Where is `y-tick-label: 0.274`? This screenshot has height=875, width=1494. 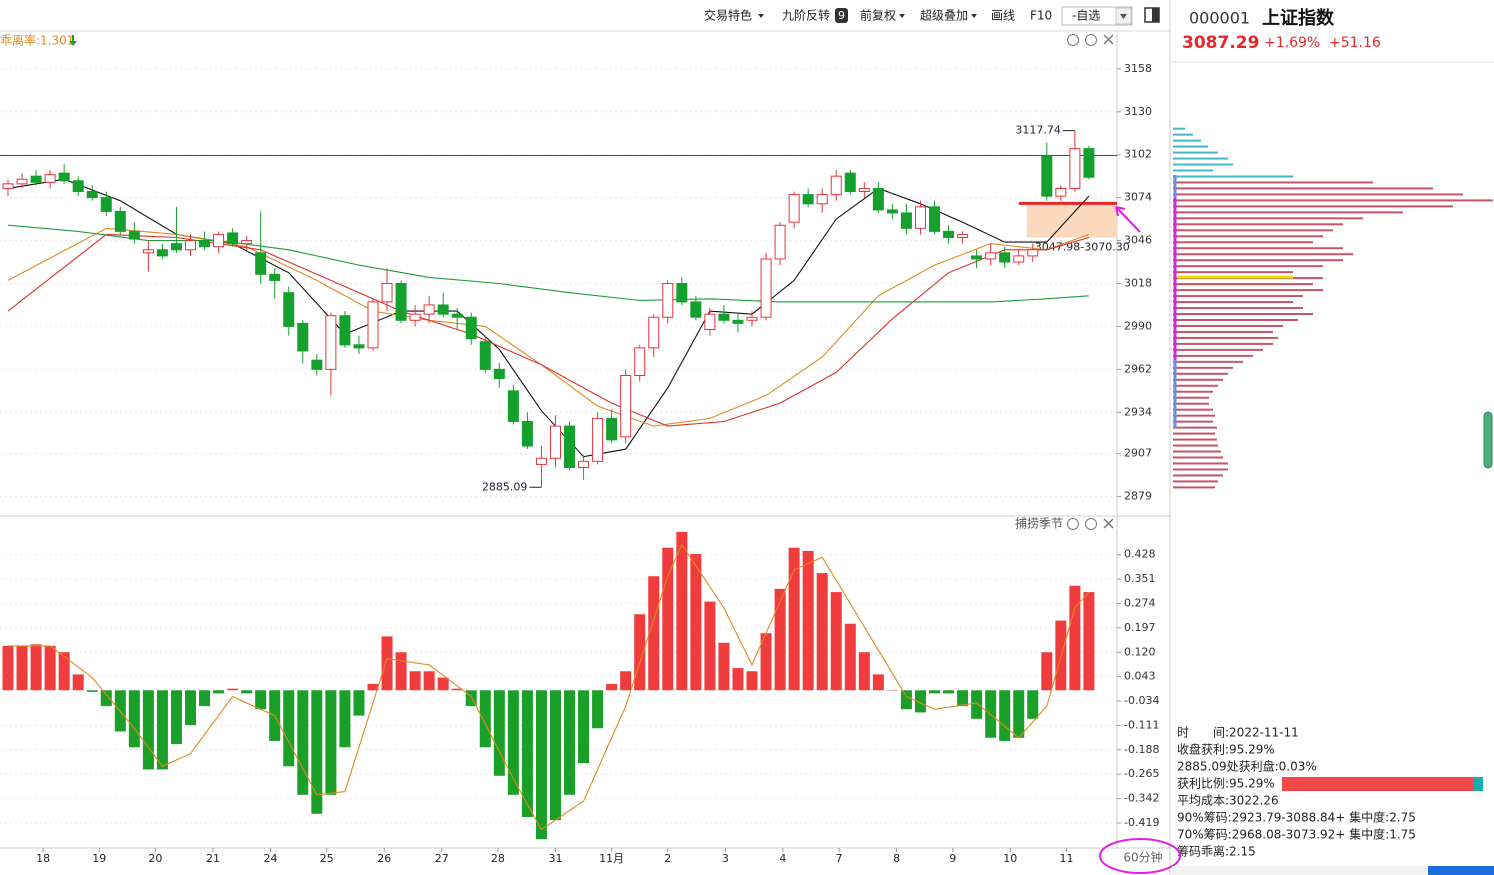
y-tick-label: 0.274 is located at coordinates (1140, 602).